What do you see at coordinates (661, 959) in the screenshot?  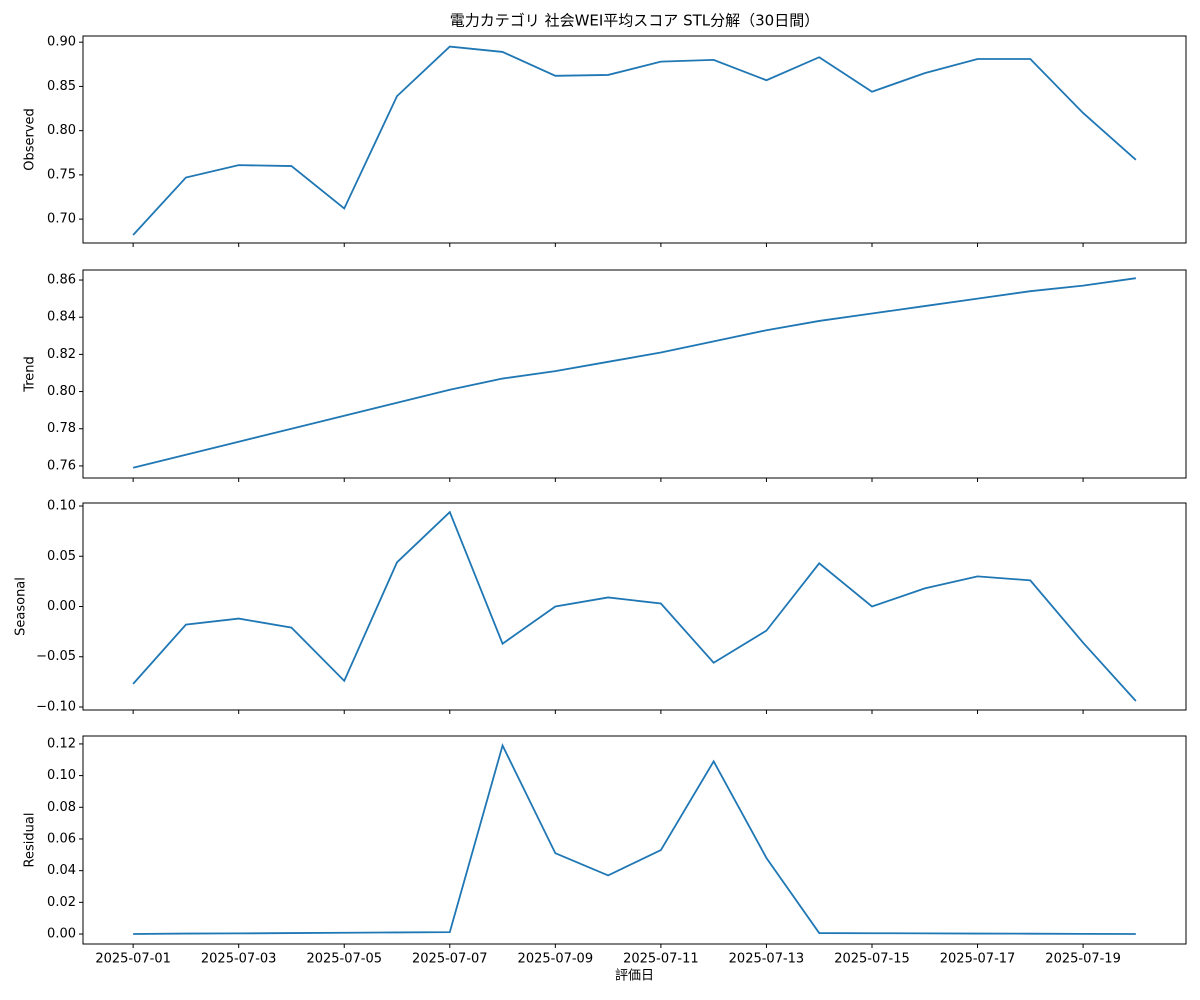 I see `x-tick-label: 2025-07-11` at bounding box center [661, 959].